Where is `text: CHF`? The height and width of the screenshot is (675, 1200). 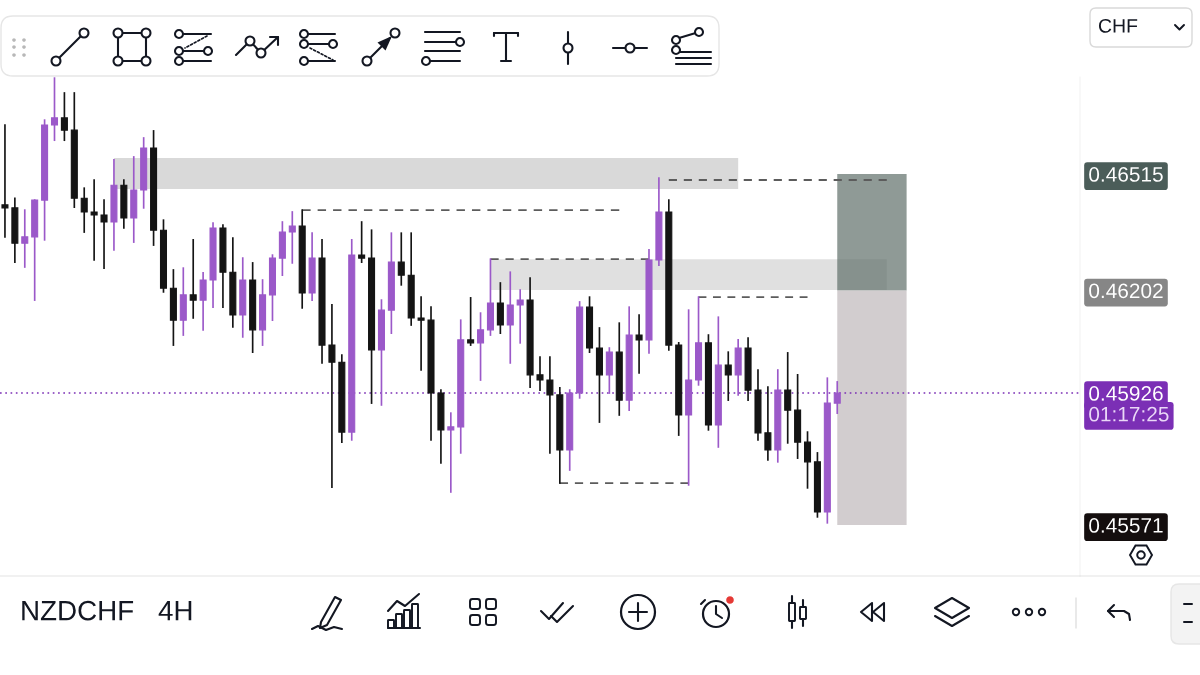
text: CHF is located at coordinates (1118, 25).